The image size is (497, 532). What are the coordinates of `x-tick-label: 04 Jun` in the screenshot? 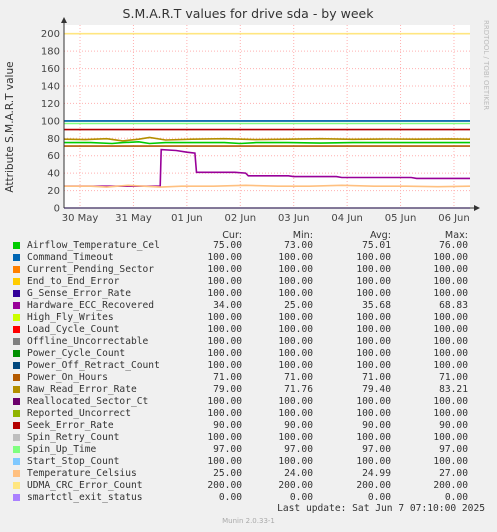 It's located at (347, 218).